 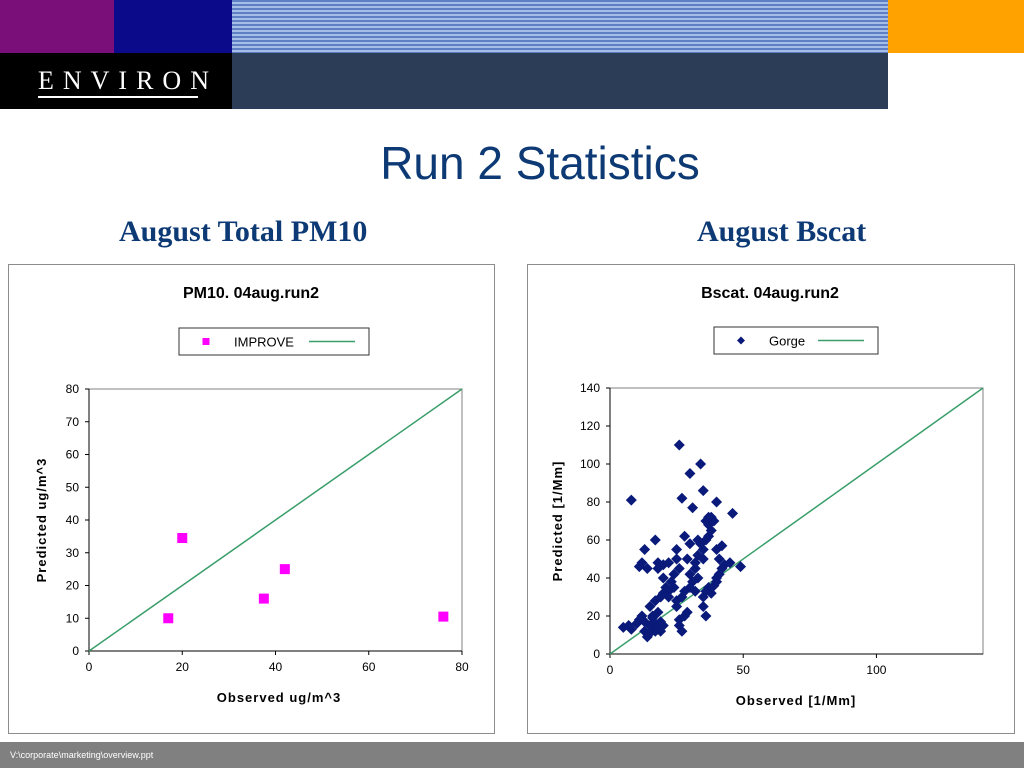 I want to click on chart-subtitle-left: August Total PM10, so click(x=243, y=231).